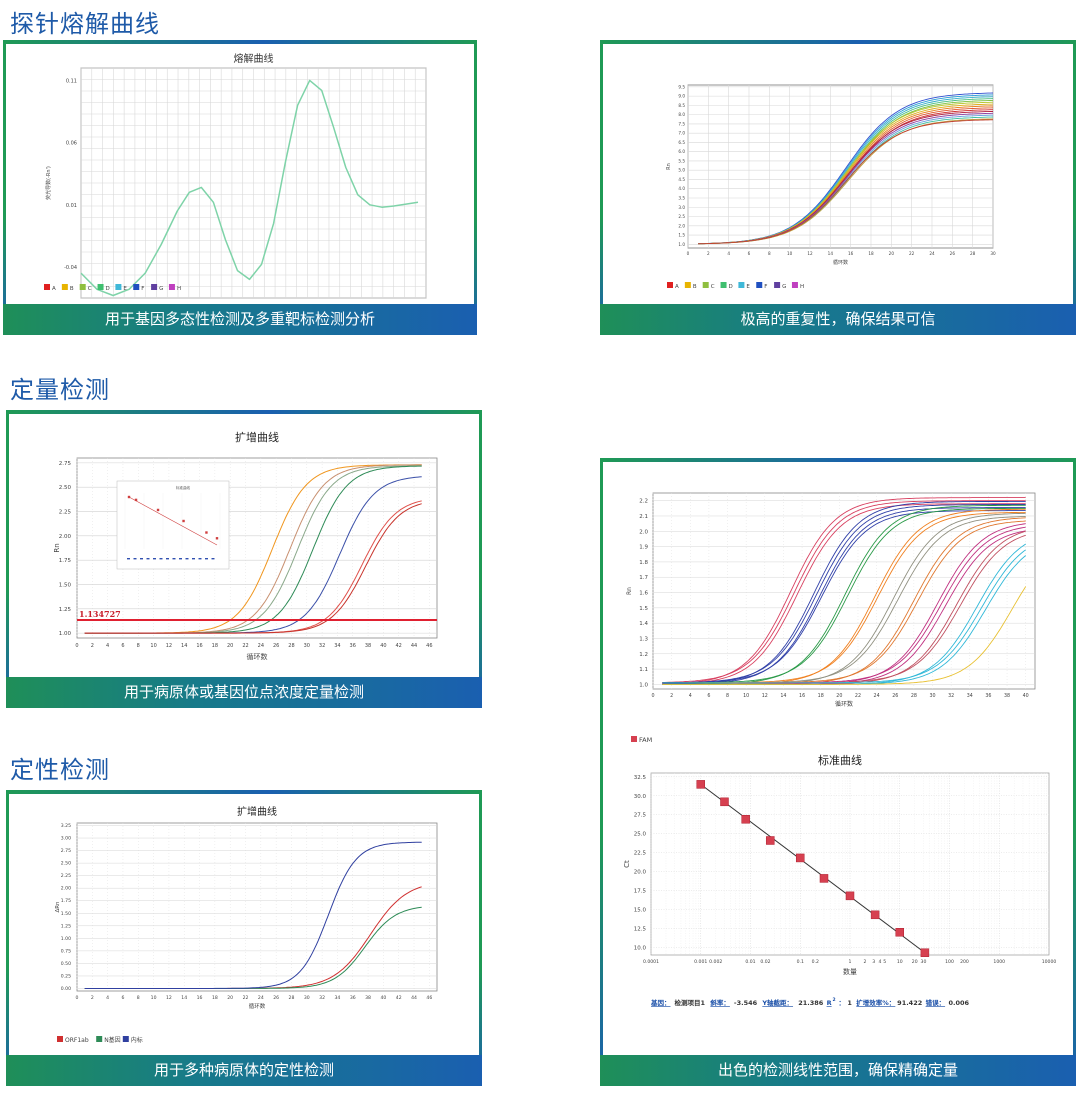 The width and height of the screenshot is (1080, 1098). I want to click on y-tick-label: 2.00, so click(65, 537).